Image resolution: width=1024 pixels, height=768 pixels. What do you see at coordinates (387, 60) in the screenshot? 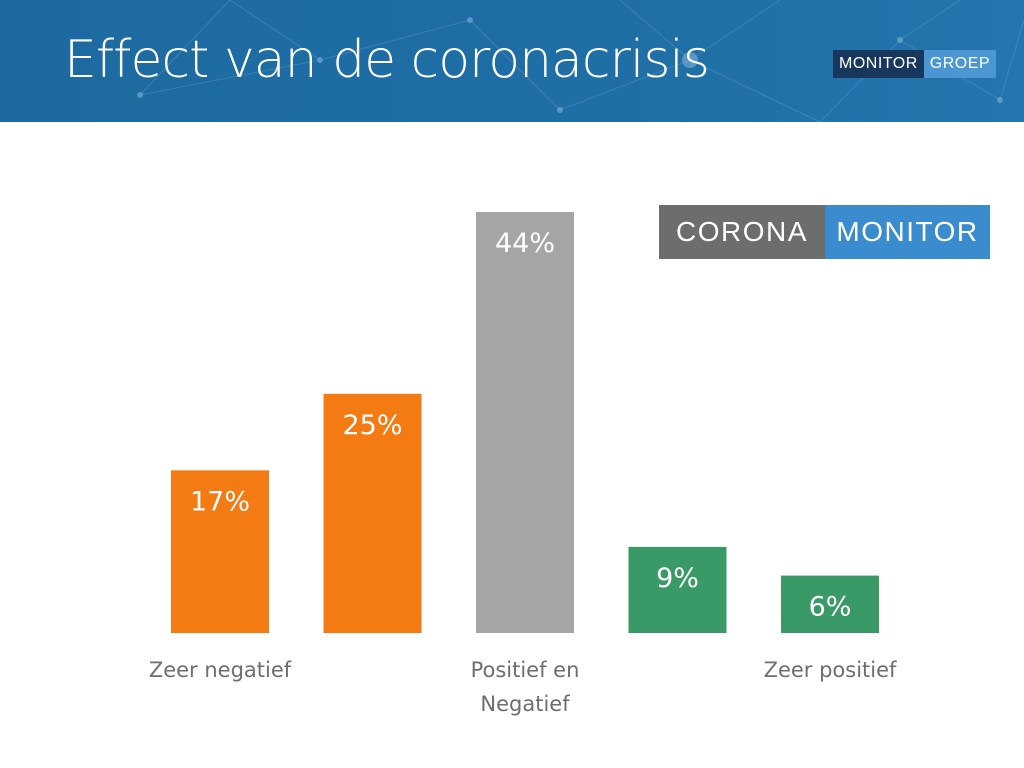
I see `page-title: Effect van de coronacrisis` at bounding box center [387, 60].